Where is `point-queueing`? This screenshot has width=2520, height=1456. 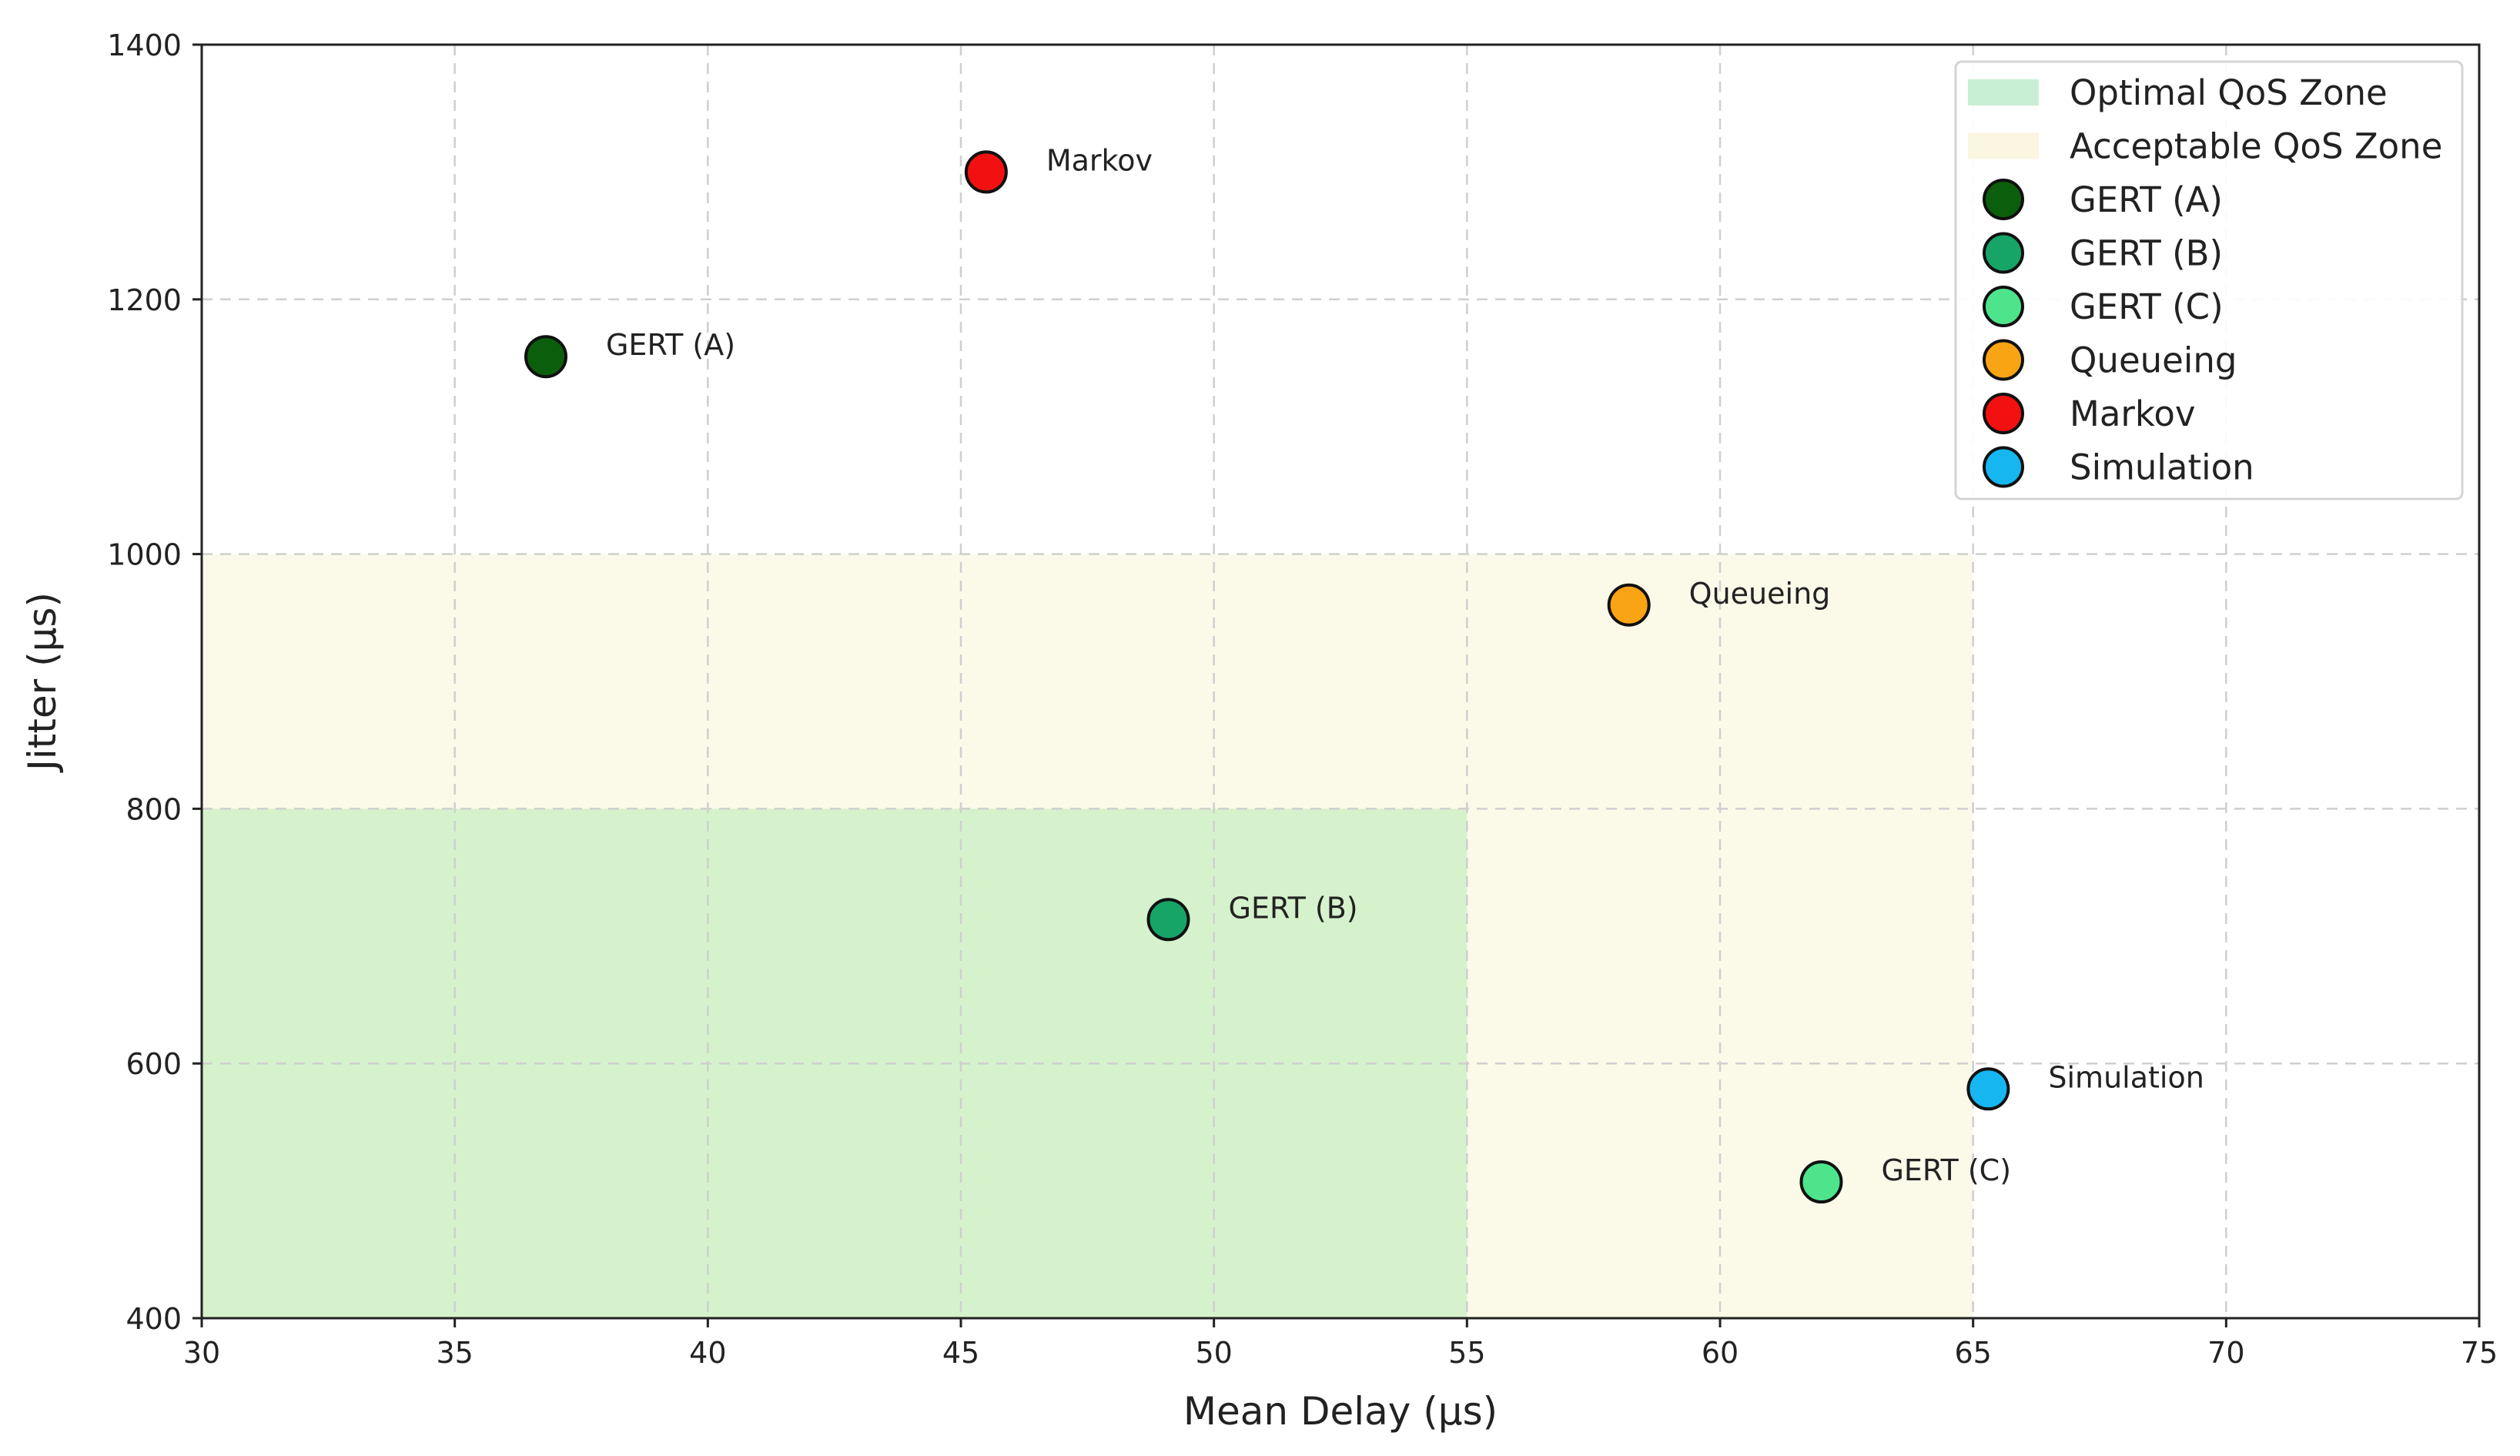
point-queueing is located at coordinates (1629, 605).